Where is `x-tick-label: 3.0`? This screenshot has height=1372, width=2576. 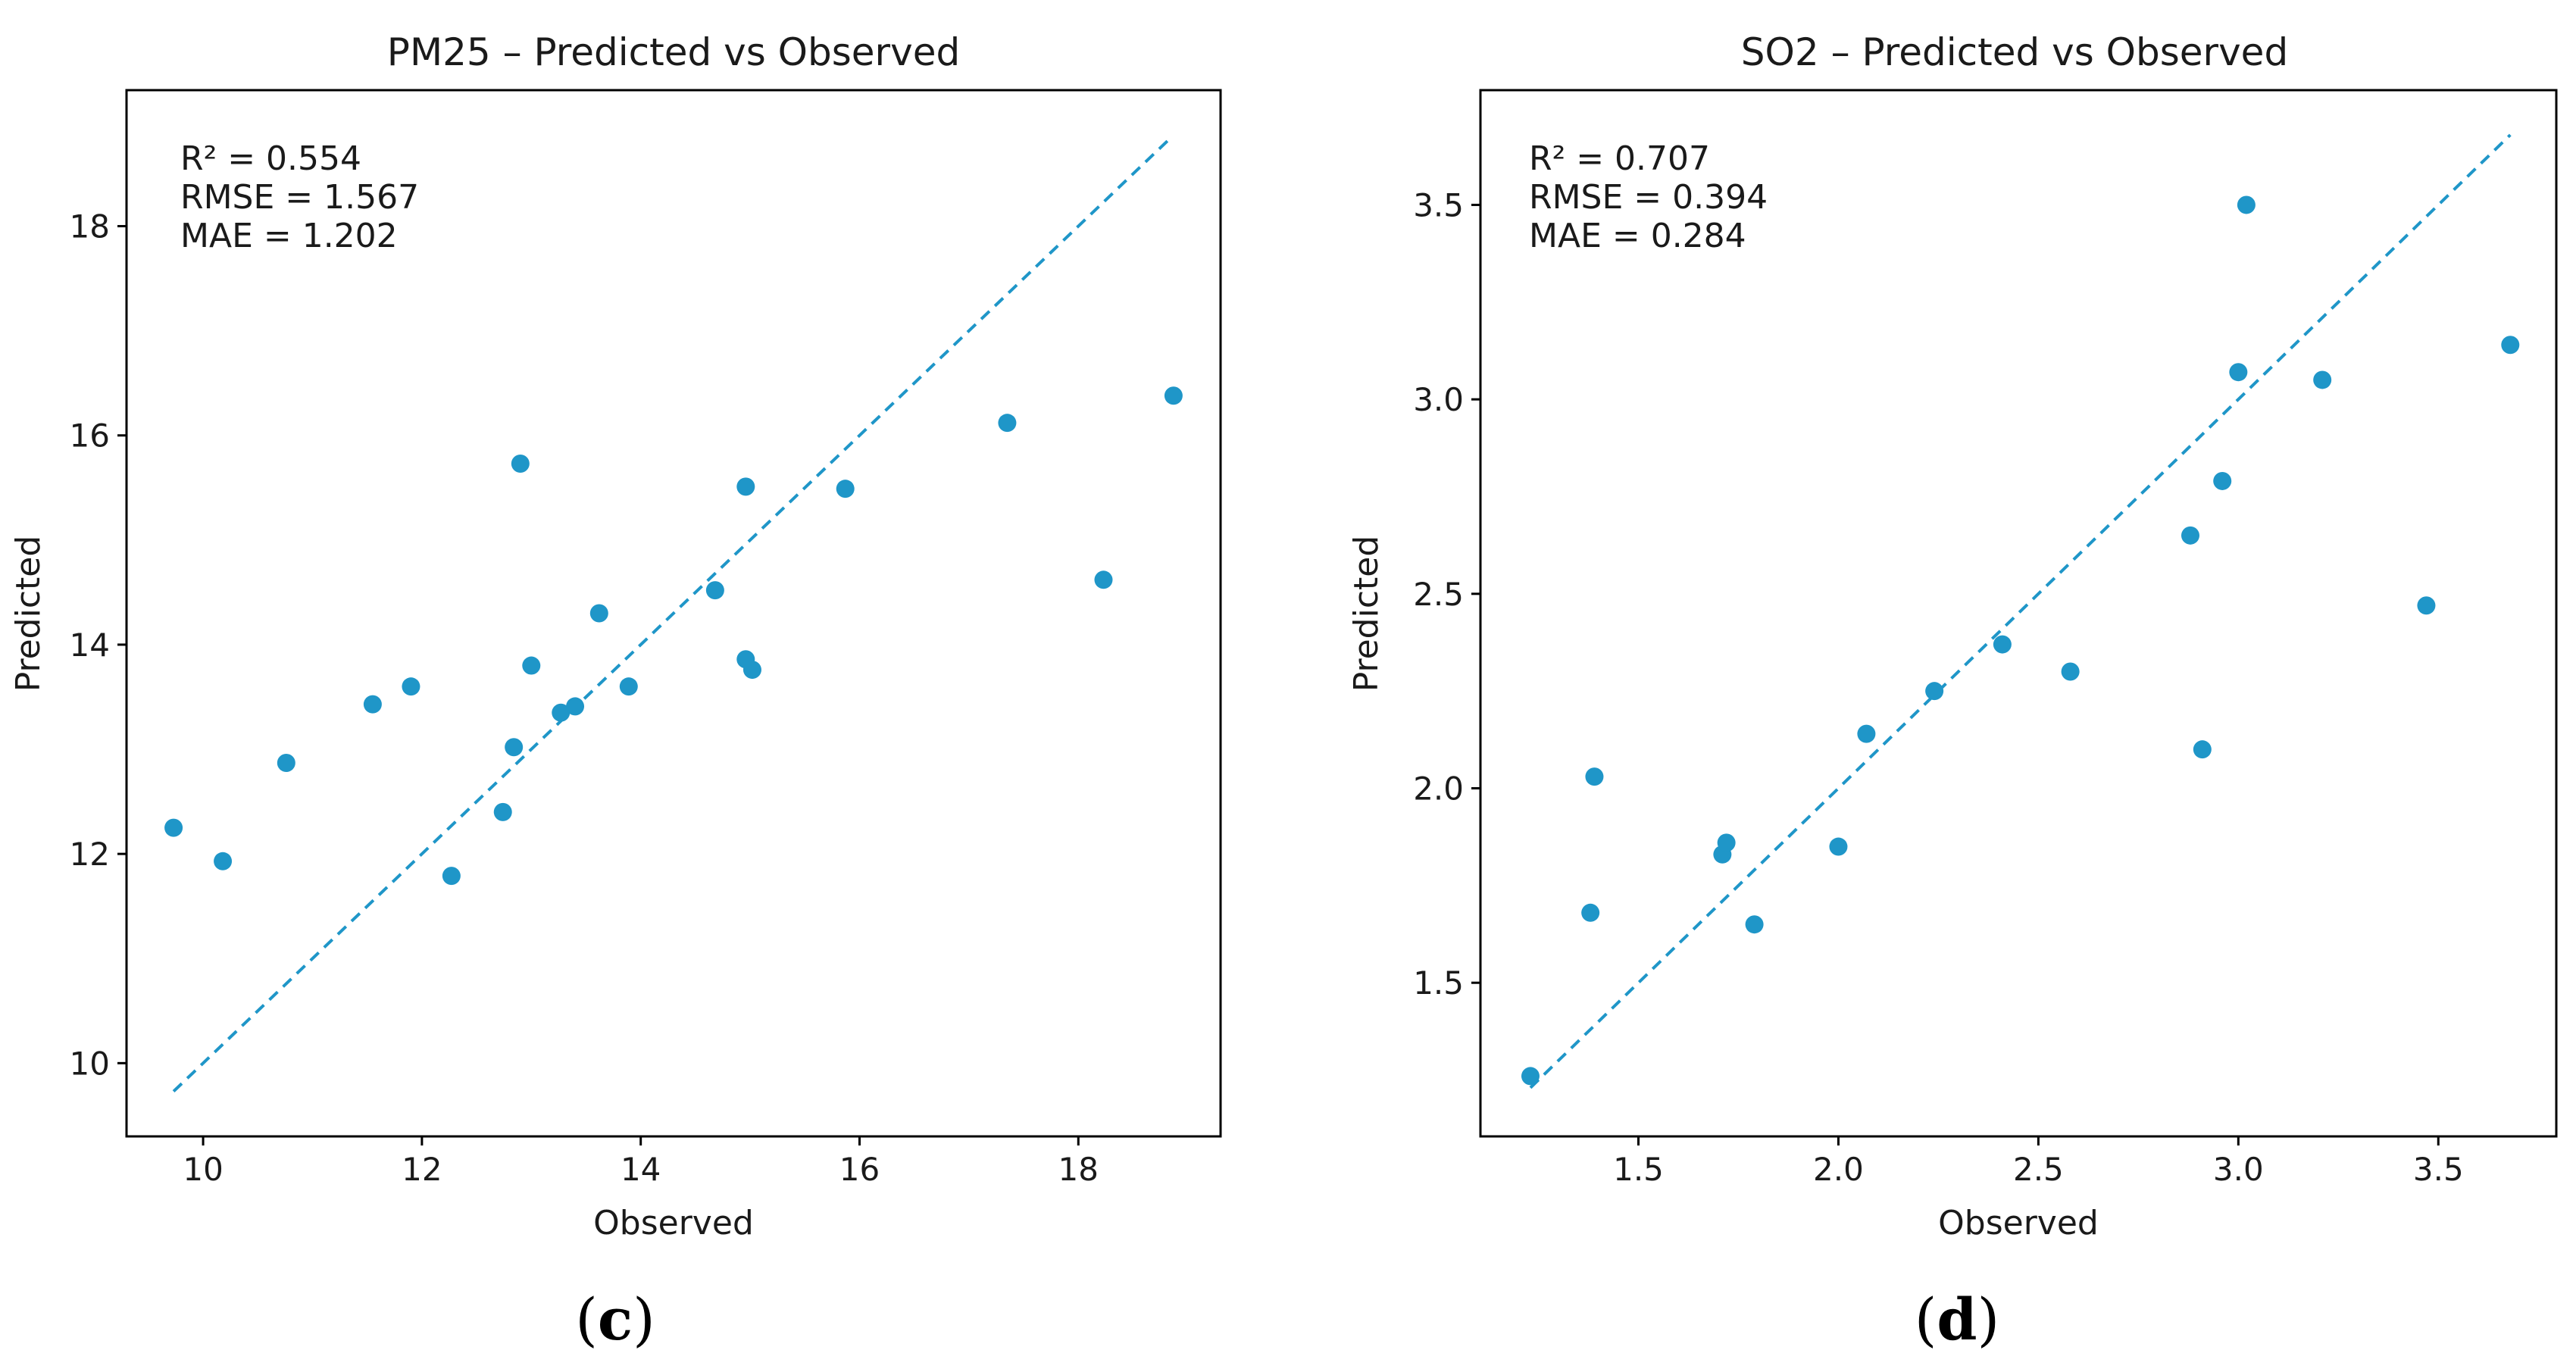
x-tick-label: 3.0 is located at coordinates (2238, 1169).